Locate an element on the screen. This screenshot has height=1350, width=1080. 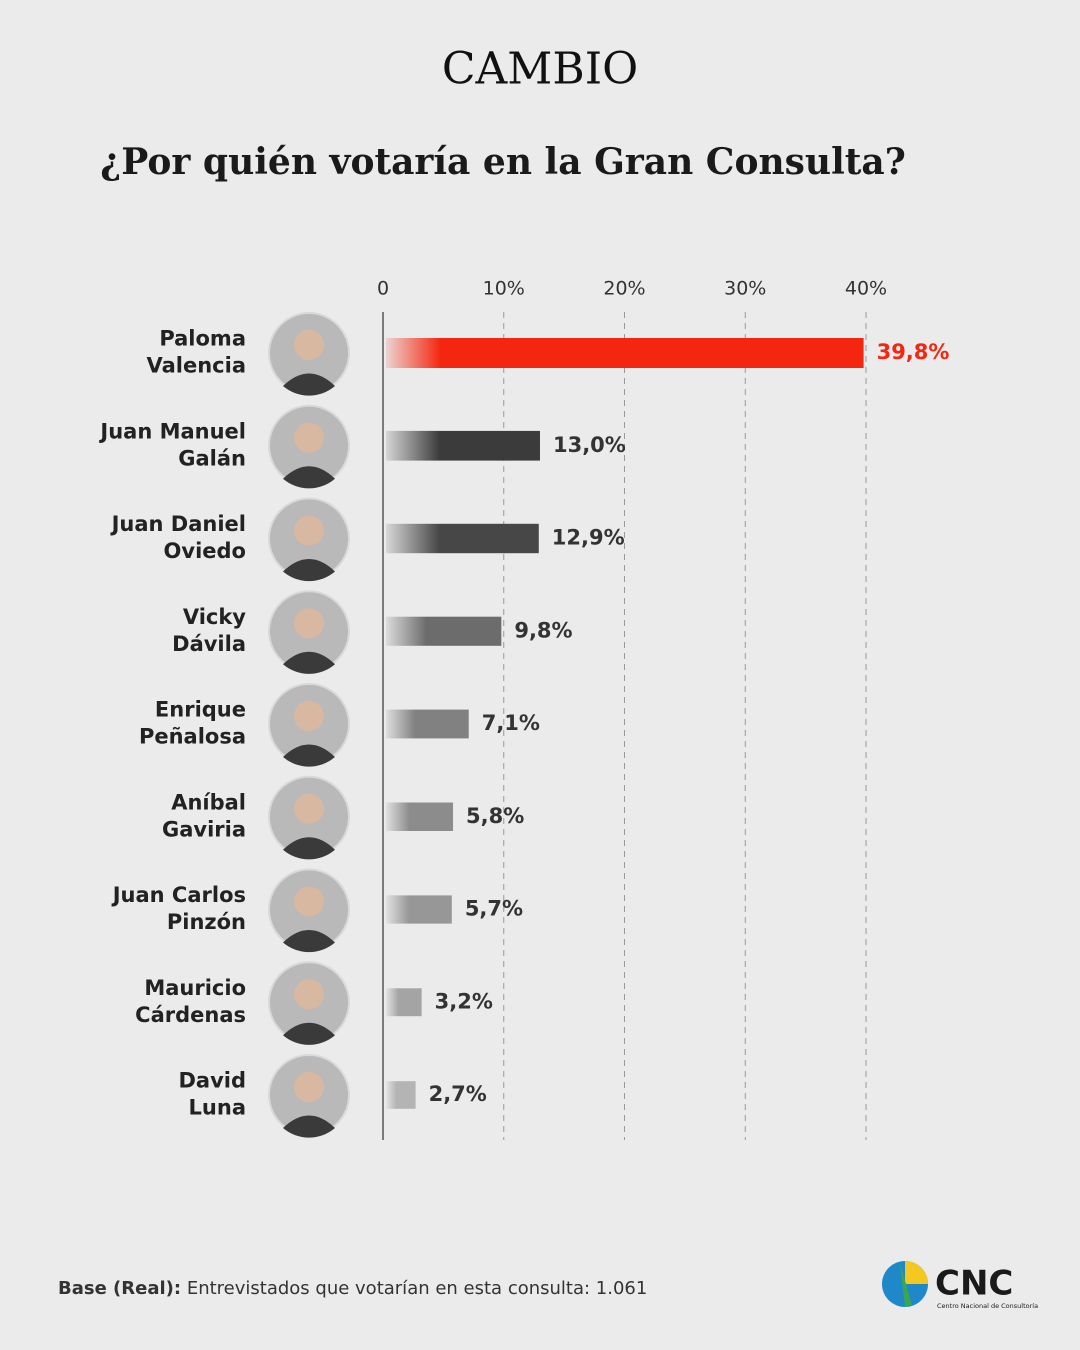
label-line: Mauricio is located at coordinates (195, 988).